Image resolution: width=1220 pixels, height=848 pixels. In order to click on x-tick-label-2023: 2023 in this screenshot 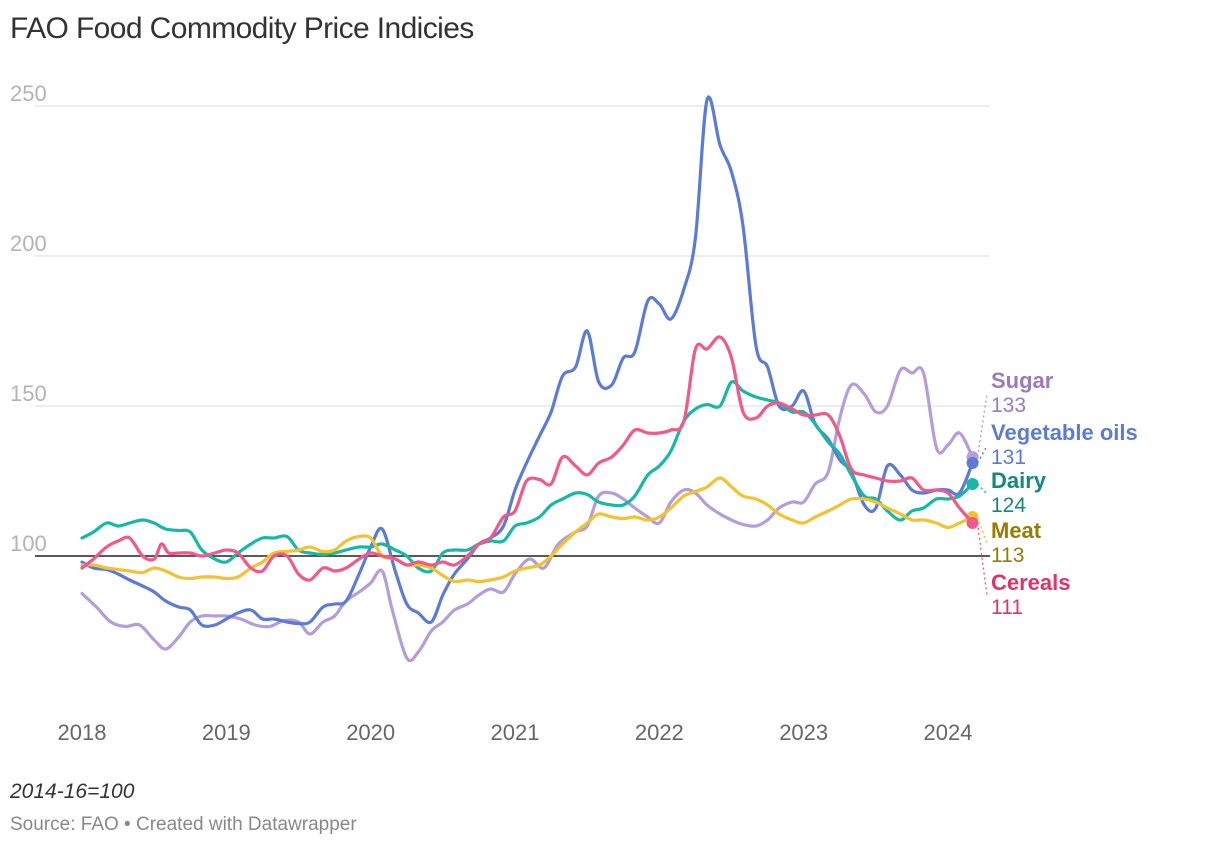, I will do `click(803, 732)`.